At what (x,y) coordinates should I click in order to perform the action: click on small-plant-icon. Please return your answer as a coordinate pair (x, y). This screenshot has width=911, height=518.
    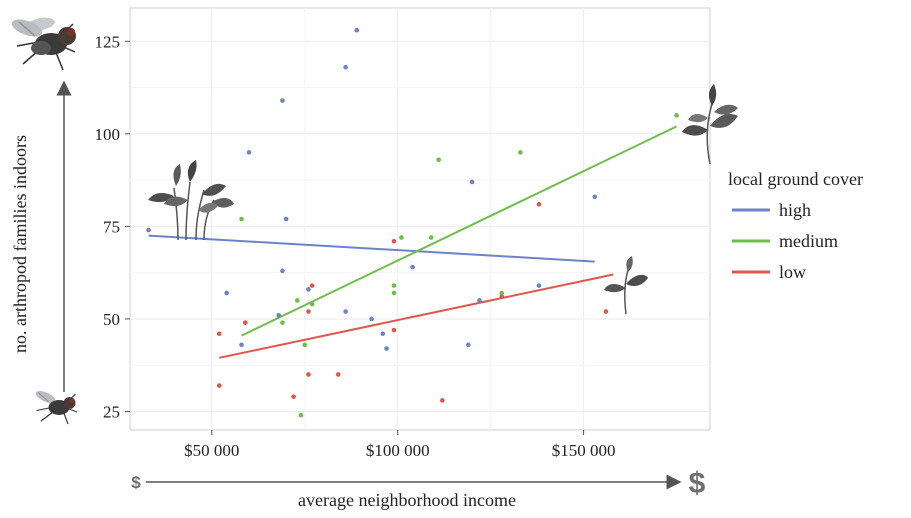
    Looking at the image, I should click on (626, 285).